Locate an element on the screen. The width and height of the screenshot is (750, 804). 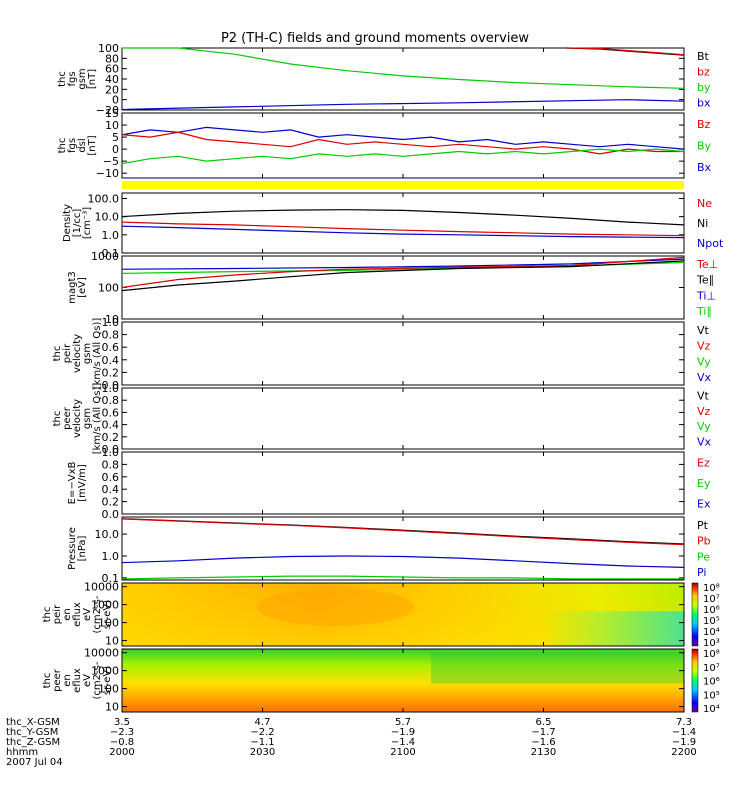
y-axis-title-line: [eV] is located at coordinates (82, 287).